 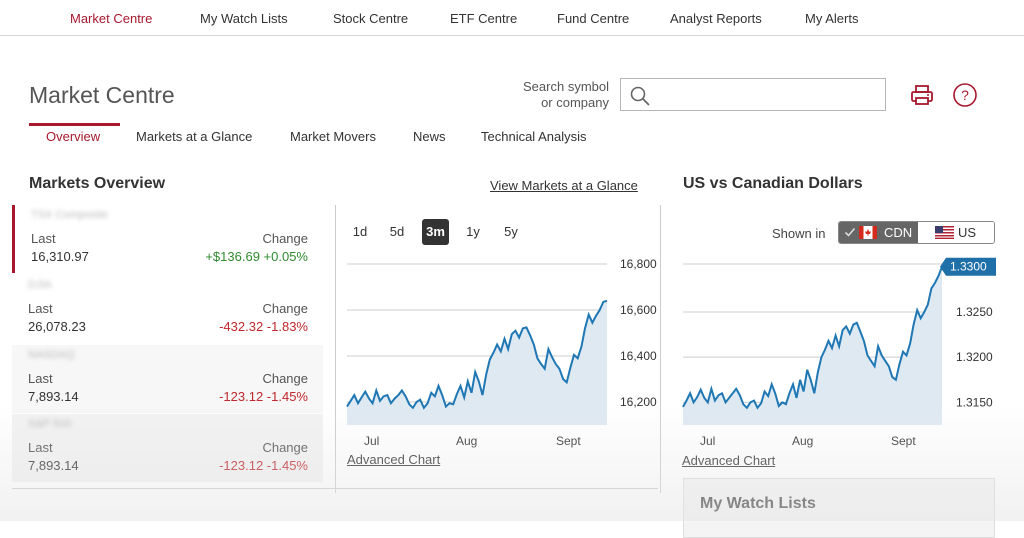 What do you see at coordinates (97, 183) in the screenshot?
I see `markets-overview-title: Markets Overview` at bounding box center [97, 183].